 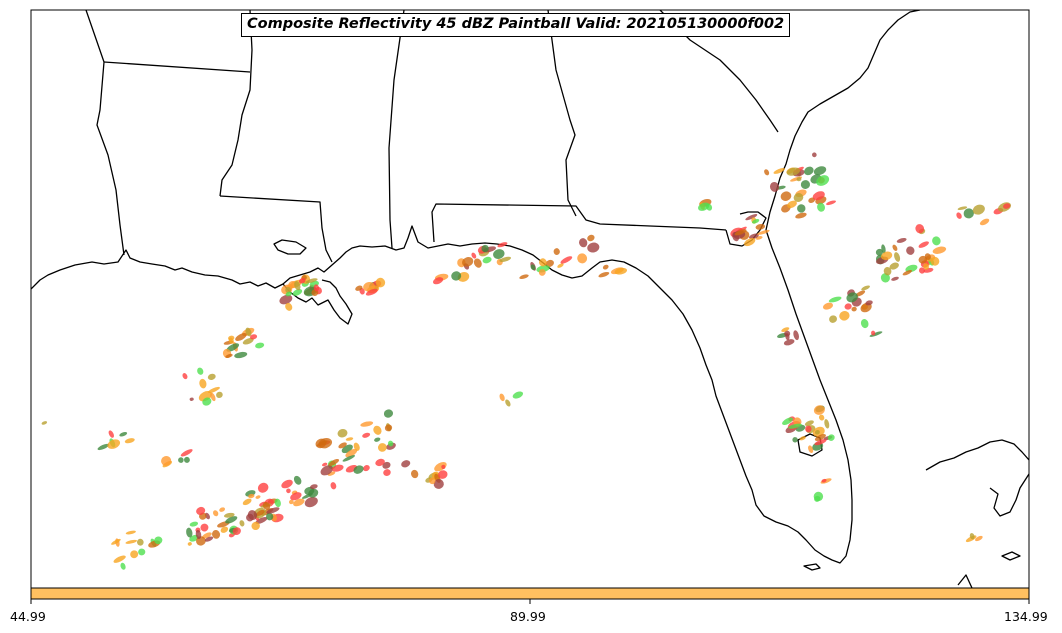 What do you see at coordinates (1026, 616) in the screenshot?
I see `colorbar-tick-label-max: 134.99` at bounding box center [1026, 616].